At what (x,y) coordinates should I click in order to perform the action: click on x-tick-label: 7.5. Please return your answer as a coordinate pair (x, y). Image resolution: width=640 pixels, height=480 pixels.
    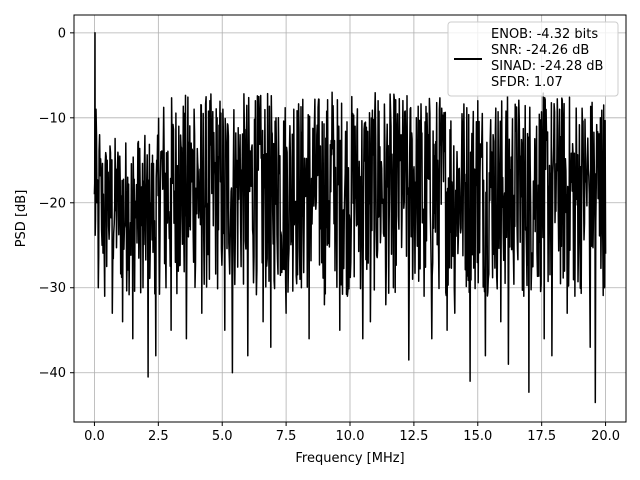
    Looking at the image, I should click on (286, 436).